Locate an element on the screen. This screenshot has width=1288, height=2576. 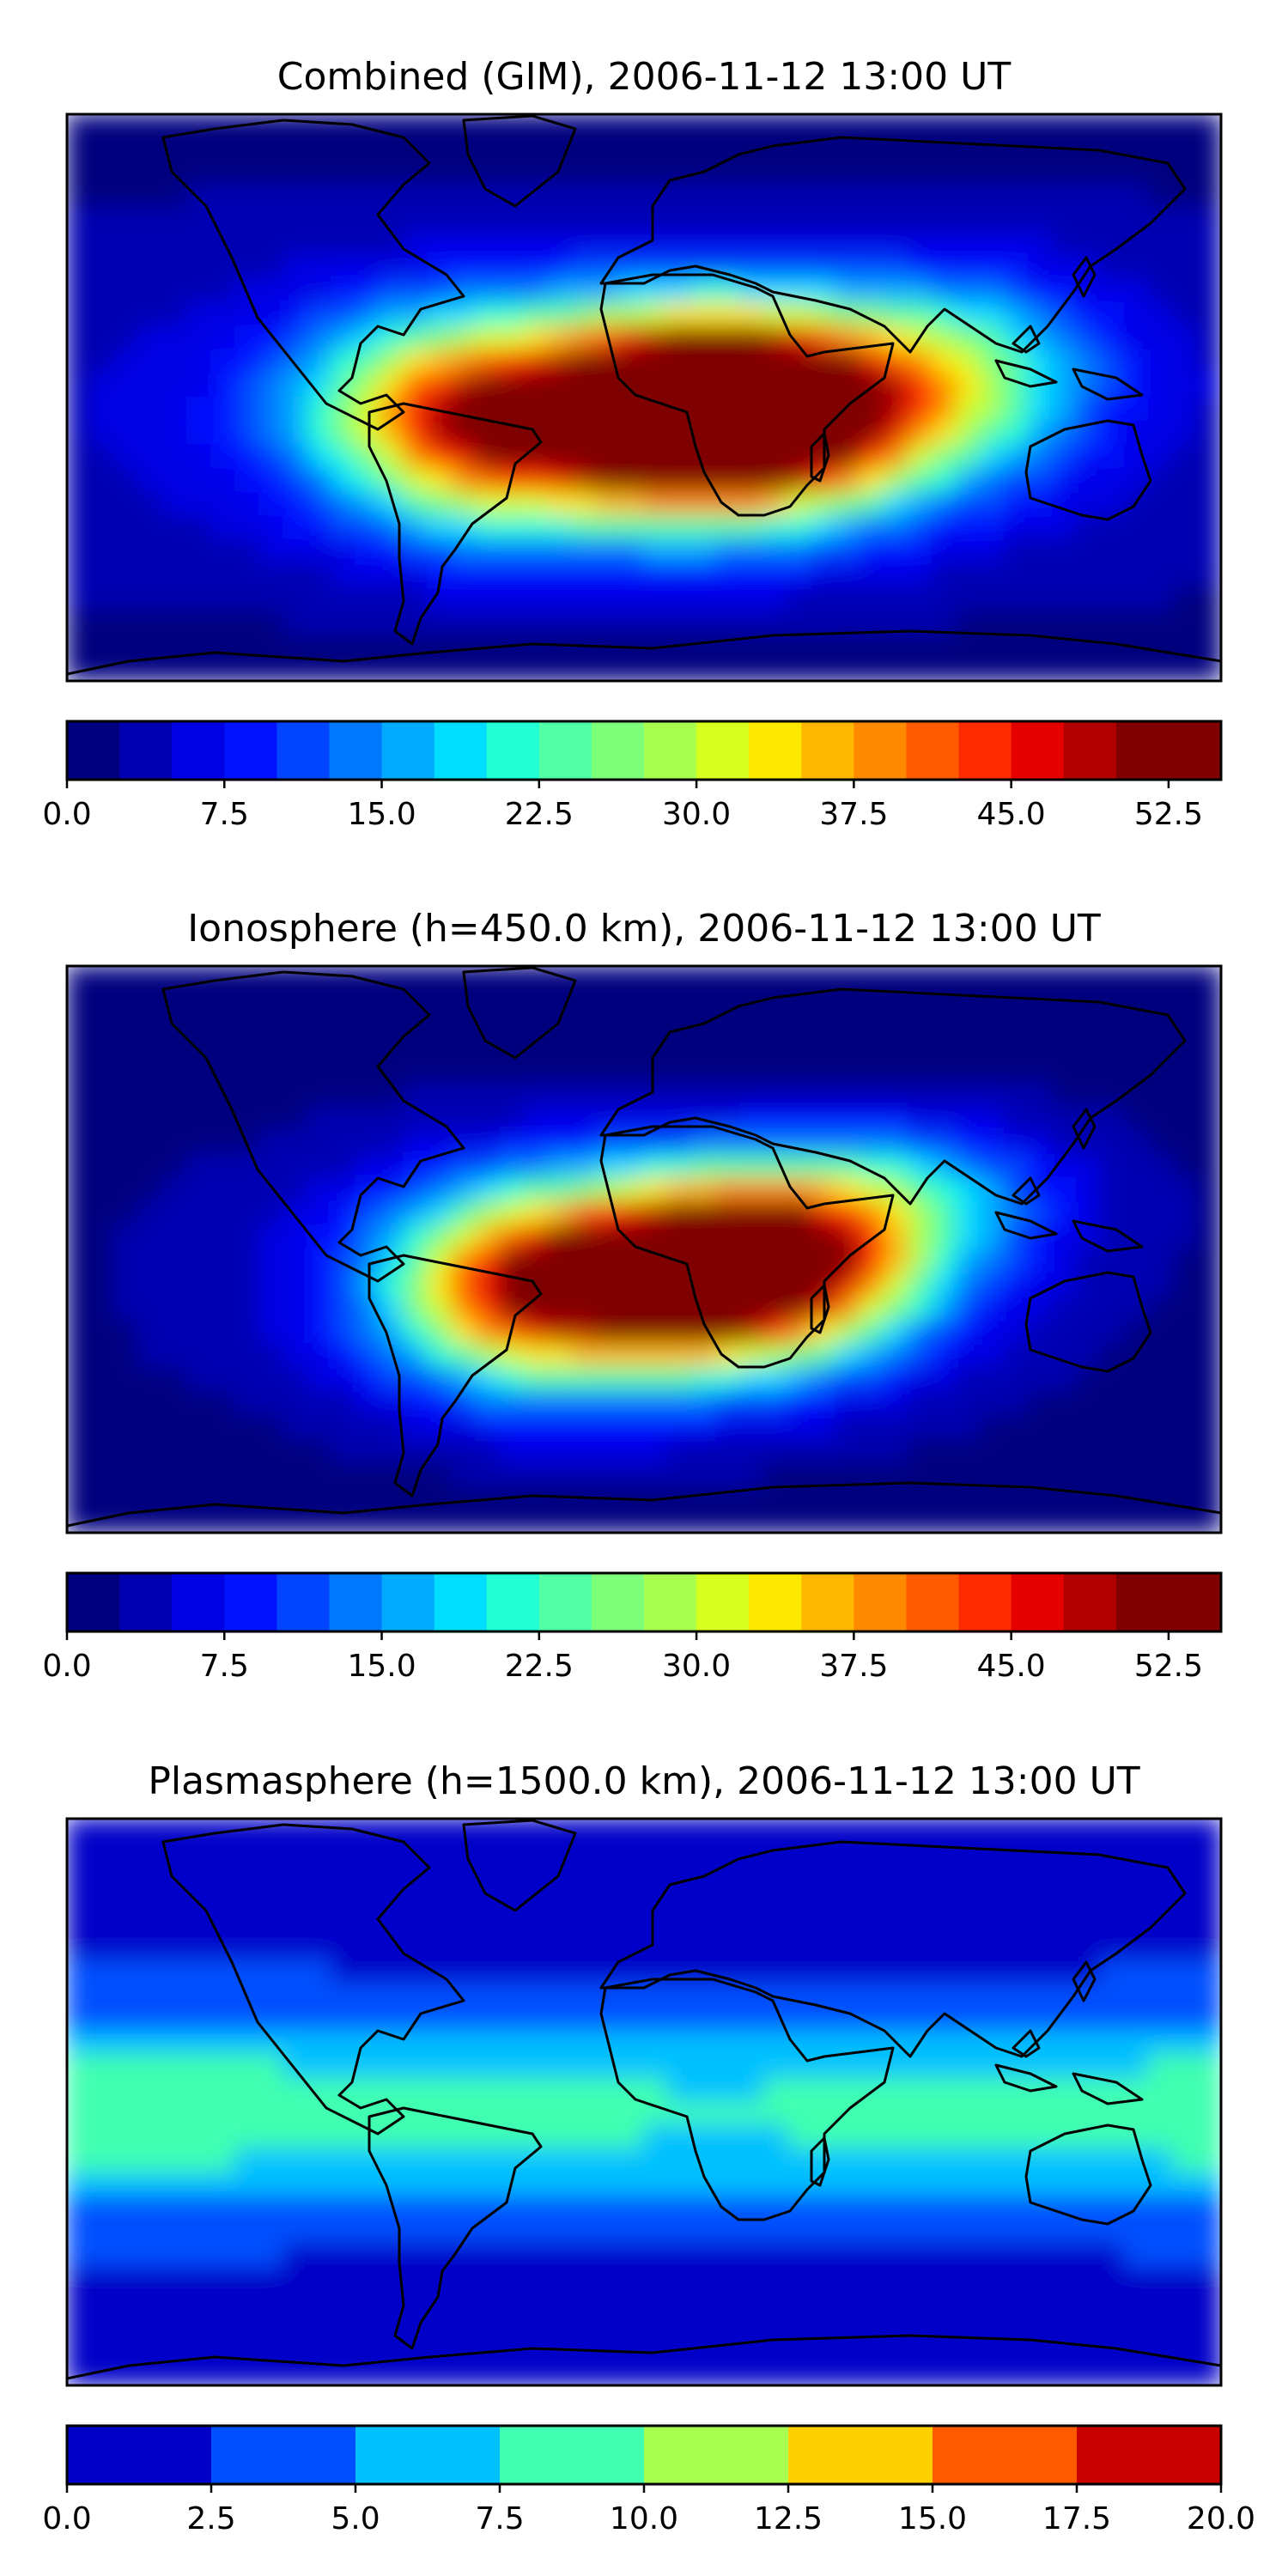
colorbar: 0.0 2.5 5.0 7.5 10.0 12.5 15.0 17.5 20.0 is located at coordinates (649, 2480).